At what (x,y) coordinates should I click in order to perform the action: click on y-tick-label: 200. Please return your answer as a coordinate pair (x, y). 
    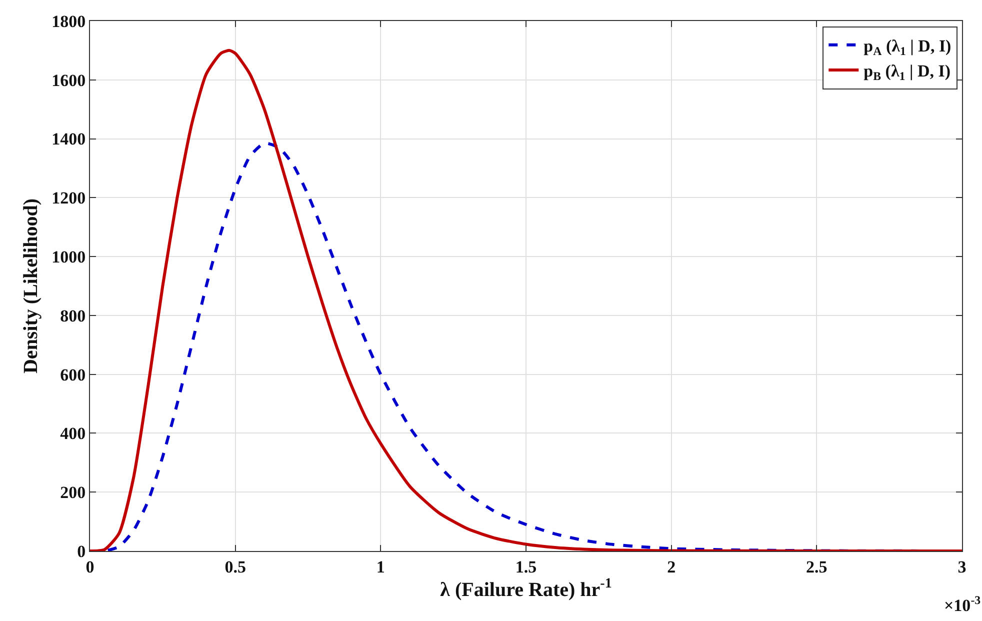
    Looking at the image, I should click on (73, 492).